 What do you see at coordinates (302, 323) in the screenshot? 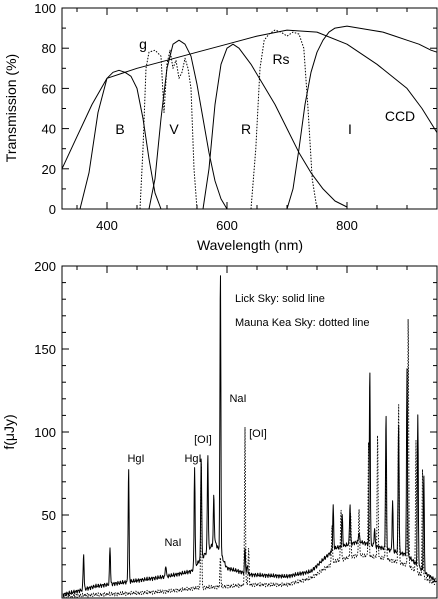
I see `legend-note-mauna-kea: Mauna Kea Sky: dotted line` at bounding box center [302, 323].